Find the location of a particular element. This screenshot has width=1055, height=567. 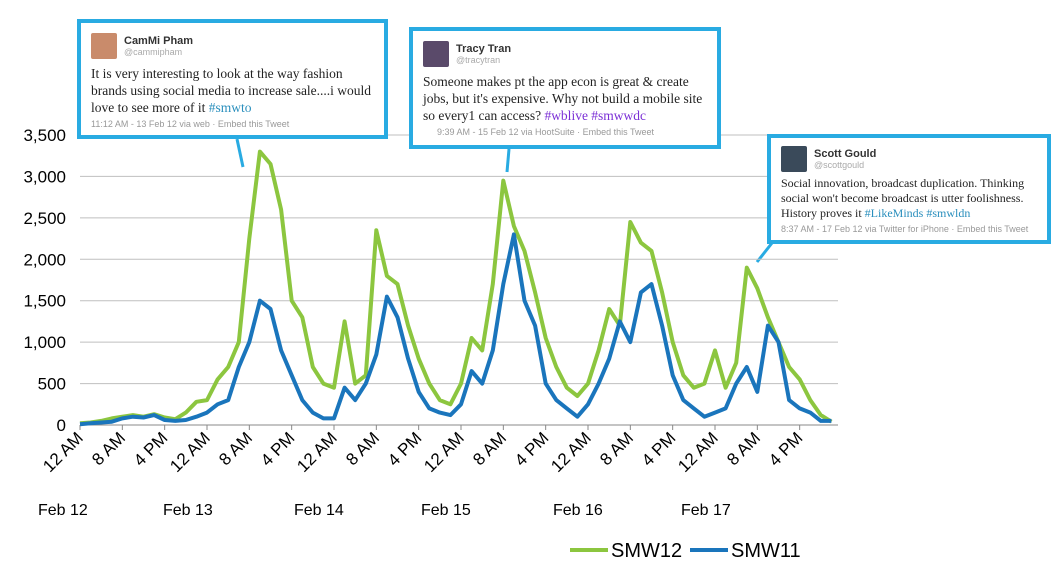

y-tick-label: 2,500 is located at coordinates (44, 218).